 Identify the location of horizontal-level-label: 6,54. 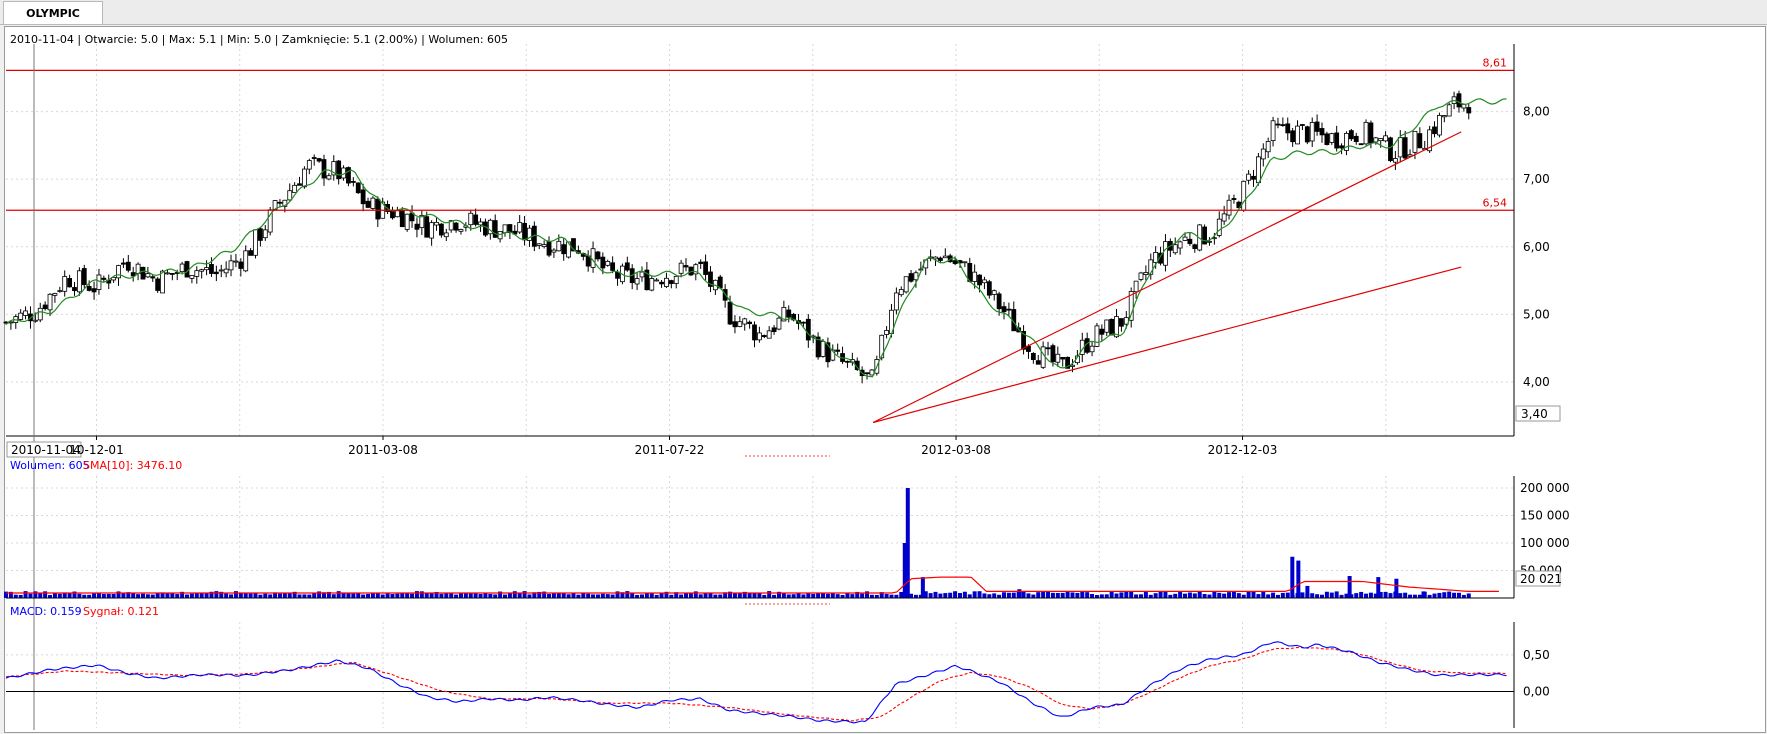
(1495, 202).